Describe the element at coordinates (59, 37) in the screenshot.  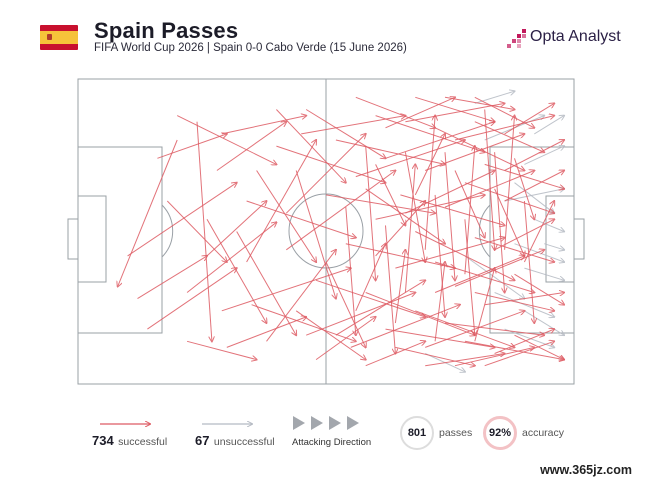
I see `spain-flag` at that location.